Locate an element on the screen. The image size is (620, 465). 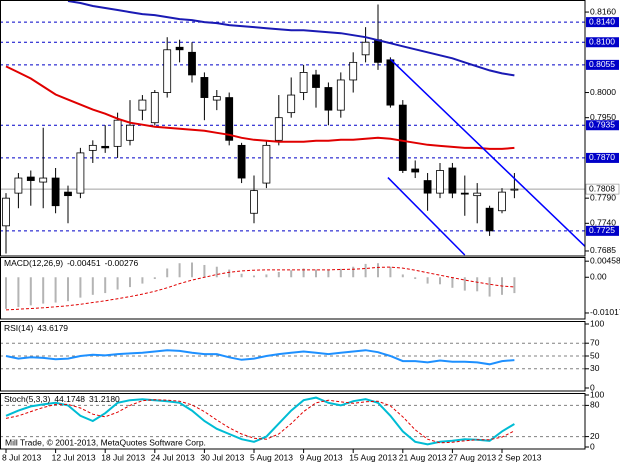
indicator-header: RSI(14) 43.6179 is located at coordinates (36, 328).